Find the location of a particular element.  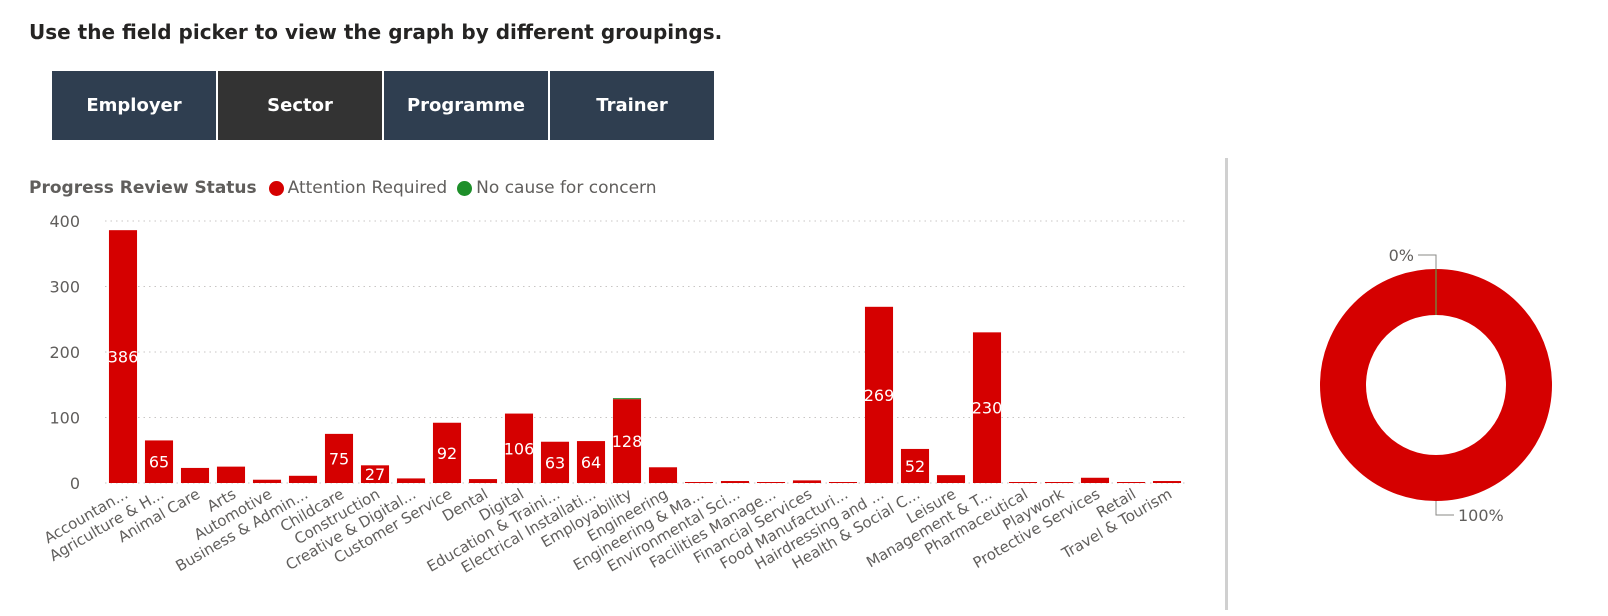

legend-item-attention-required: Attention Required is located at coordinates (358, 188).